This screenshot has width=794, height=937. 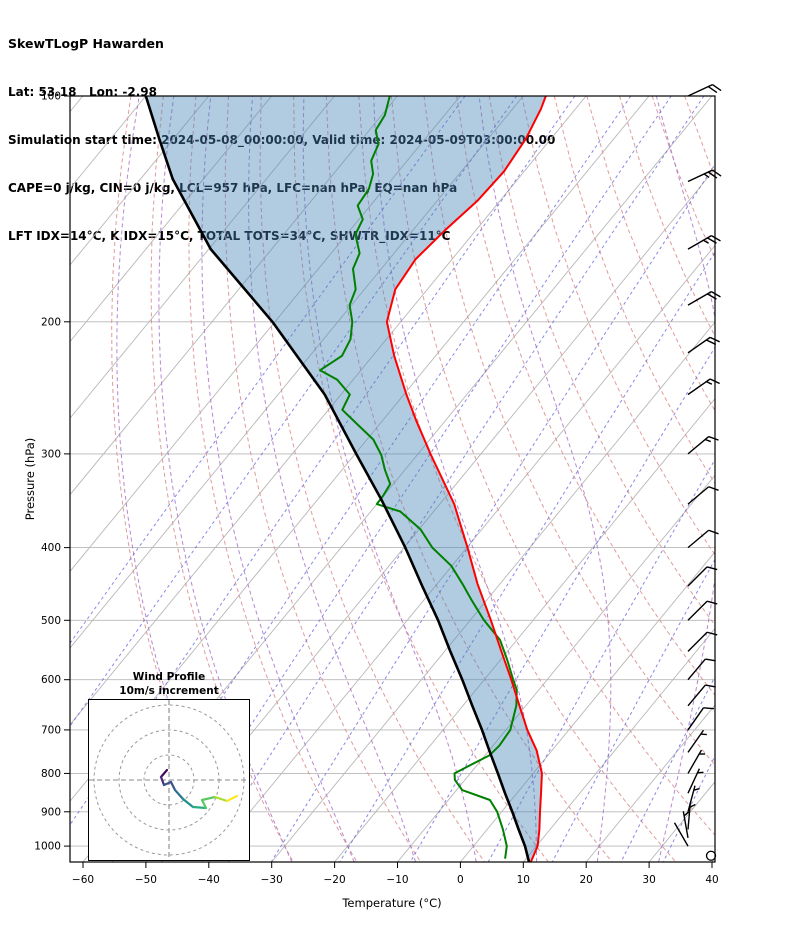 What do you see at coordinates (169, 691) in the screenshot?
I see `hodograph-subtitle: 10m/s increment` at bounding box center [169, 691].